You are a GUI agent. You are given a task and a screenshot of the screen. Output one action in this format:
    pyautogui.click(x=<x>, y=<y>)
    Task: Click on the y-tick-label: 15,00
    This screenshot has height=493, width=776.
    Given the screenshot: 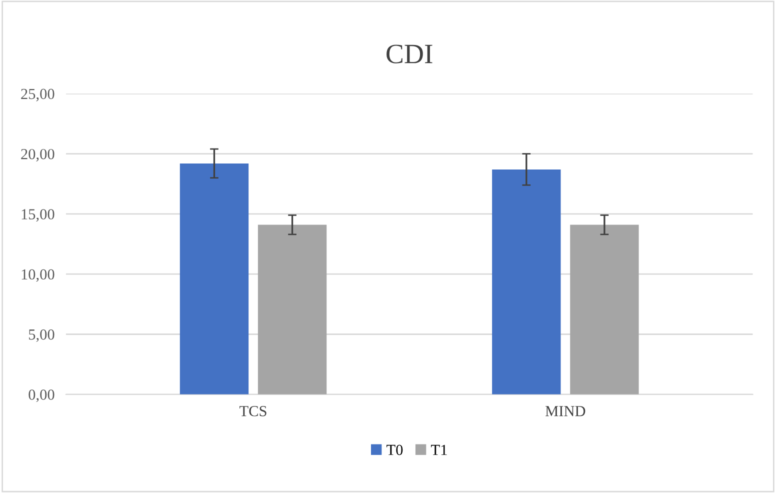 What is the action you would take?
    pyautogui.click(x=38, y=215)
    